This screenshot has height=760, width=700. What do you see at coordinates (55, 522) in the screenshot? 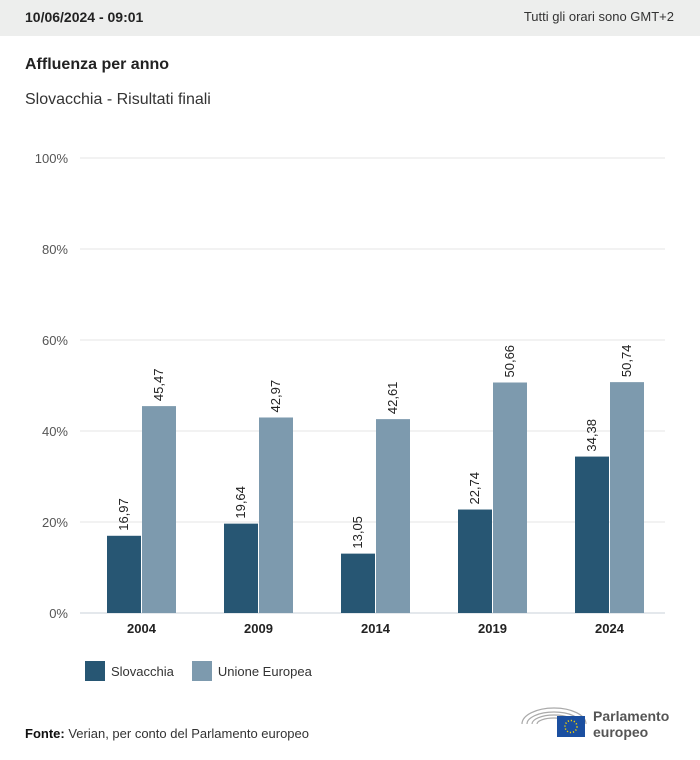
I see `y-tick-label: 20%` at bounding box center [55, 522].